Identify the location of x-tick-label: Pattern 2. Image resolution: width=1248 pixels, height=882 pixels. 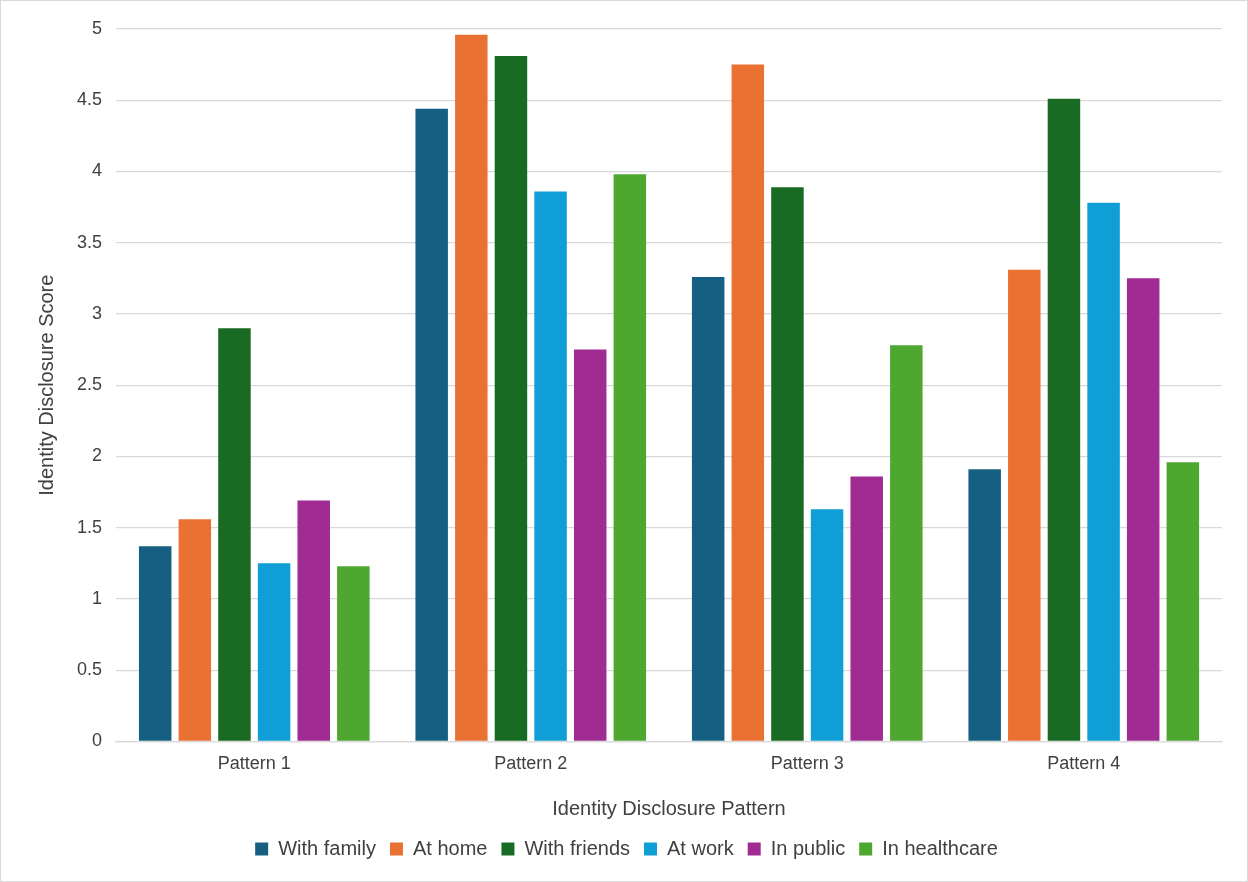
(531, 763).